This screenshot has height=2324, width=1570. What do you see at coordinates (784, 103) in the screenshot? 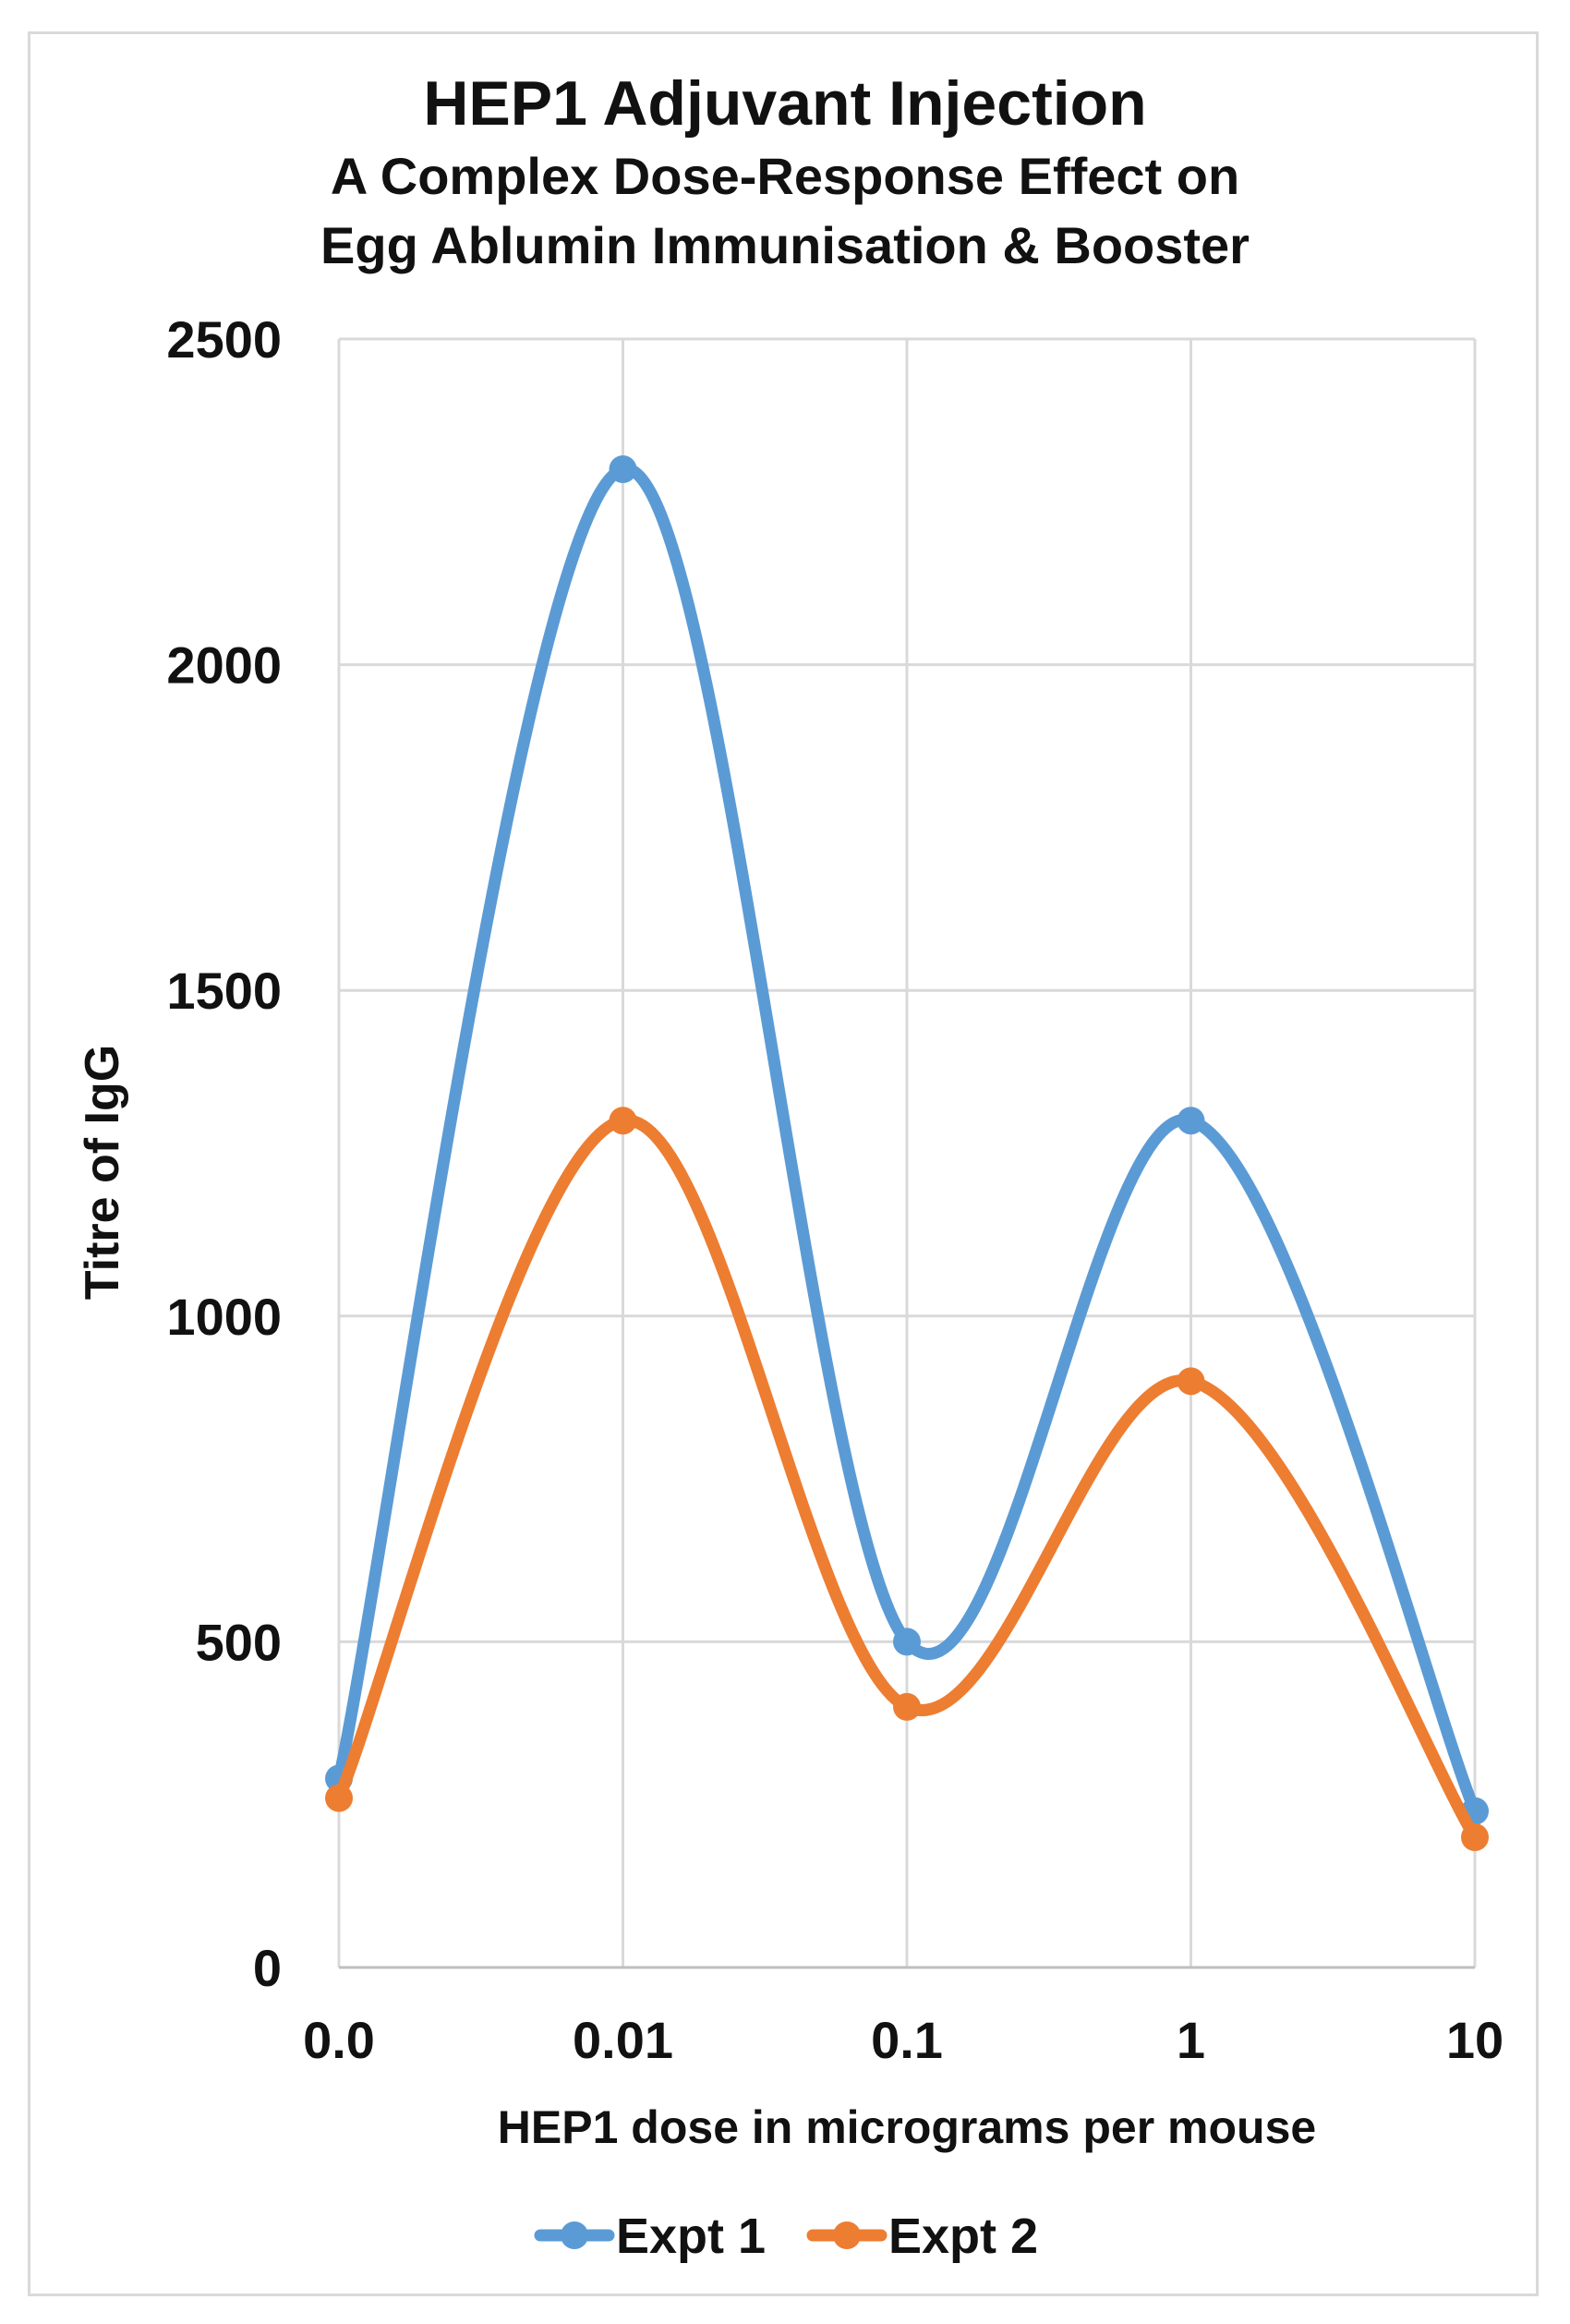
I see `chart-title: HEP1 Adjuvant Injection` at bounding box center [784, 103].